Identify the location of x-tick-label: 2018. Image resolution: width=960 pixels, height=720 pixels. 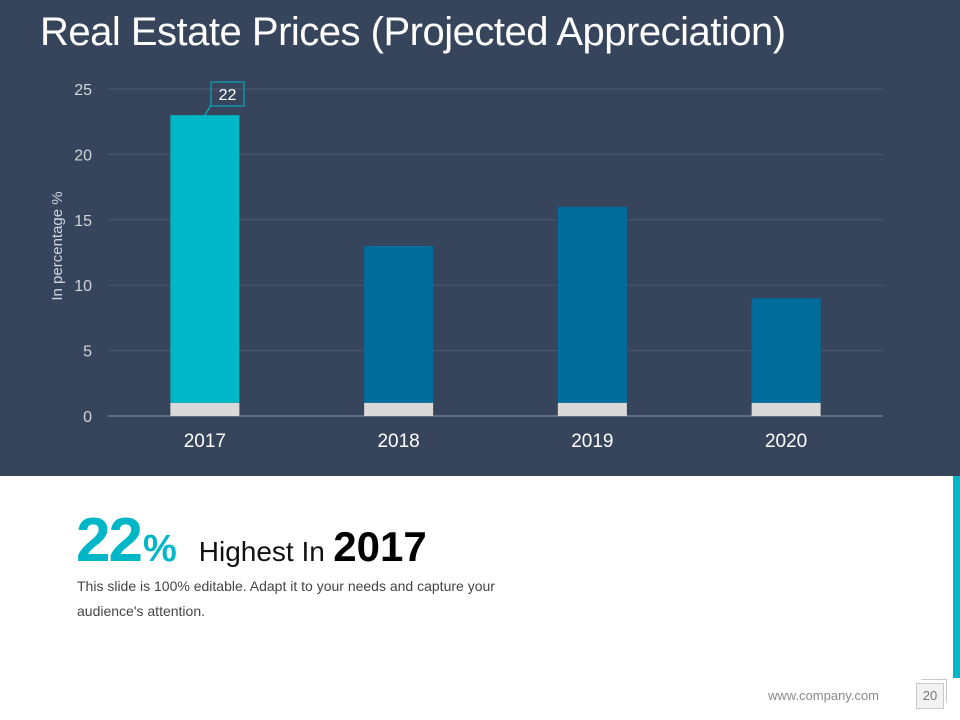
(398, 441).